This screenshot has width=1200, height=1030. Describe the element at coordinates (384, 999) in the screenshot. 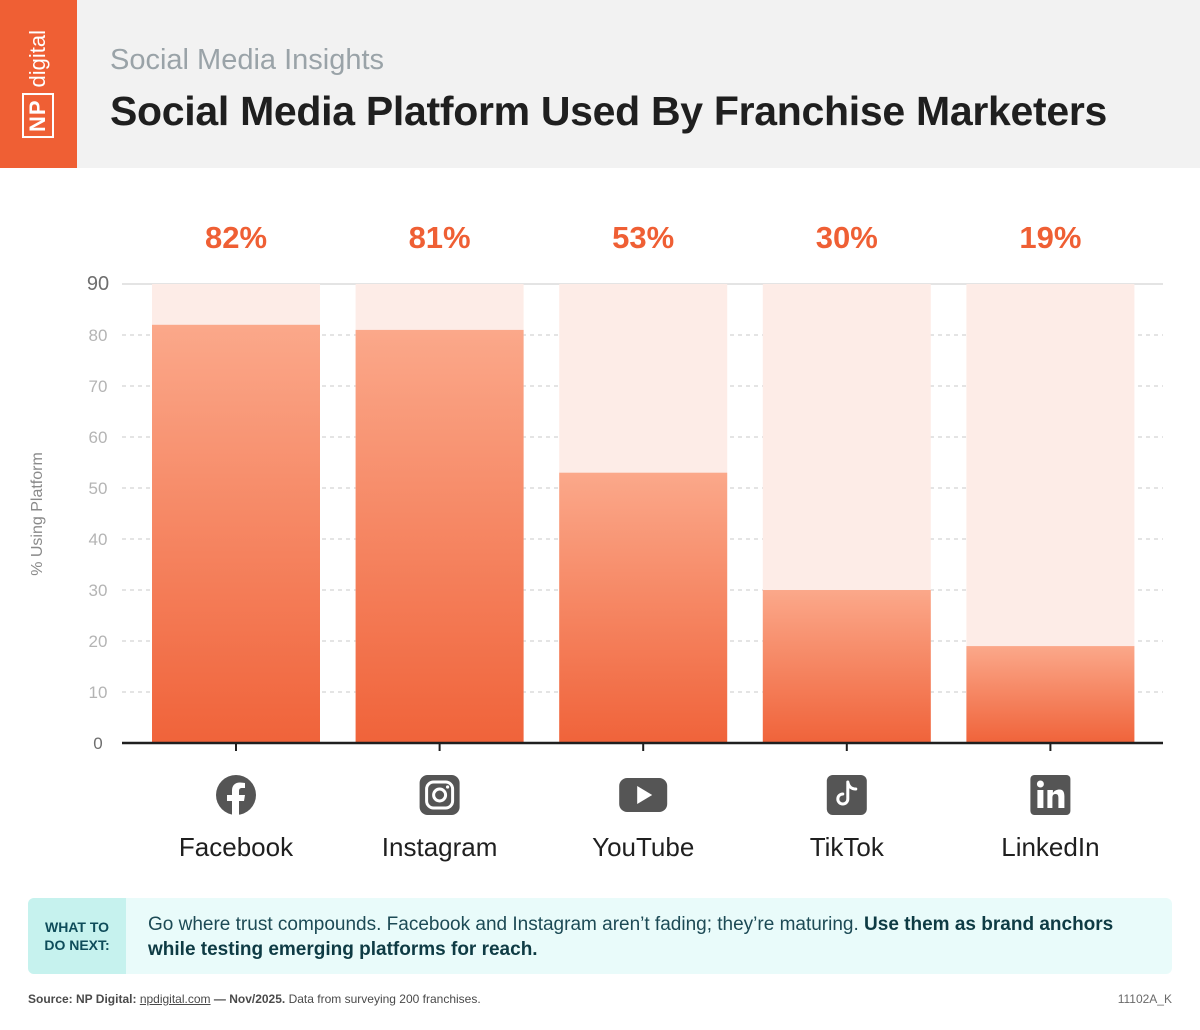

I see `source-note-text: Data from surveying 200 franchises.` at that location.